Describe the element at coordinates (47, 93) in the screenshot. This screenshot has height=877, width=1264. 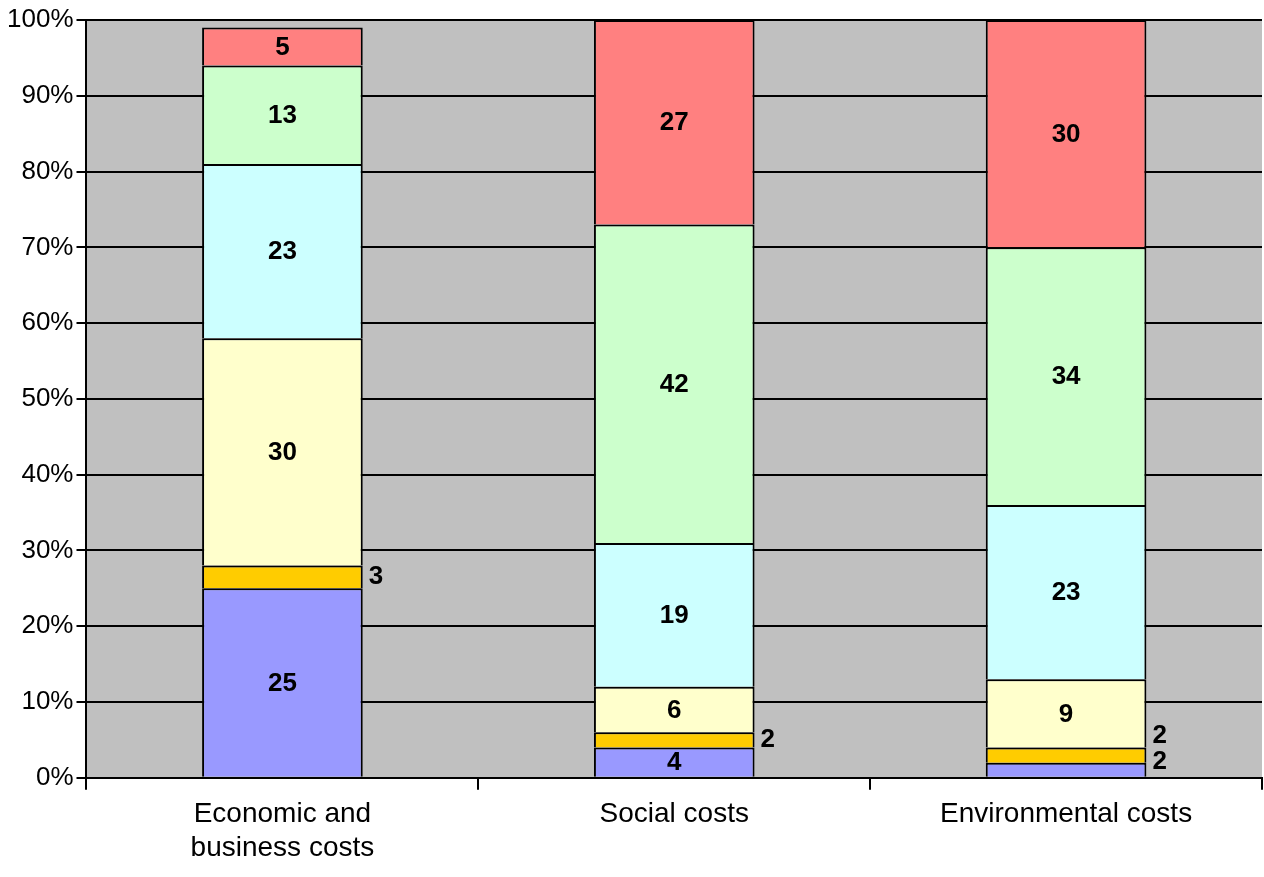
I see `y-tick-label: 90%` at that location.